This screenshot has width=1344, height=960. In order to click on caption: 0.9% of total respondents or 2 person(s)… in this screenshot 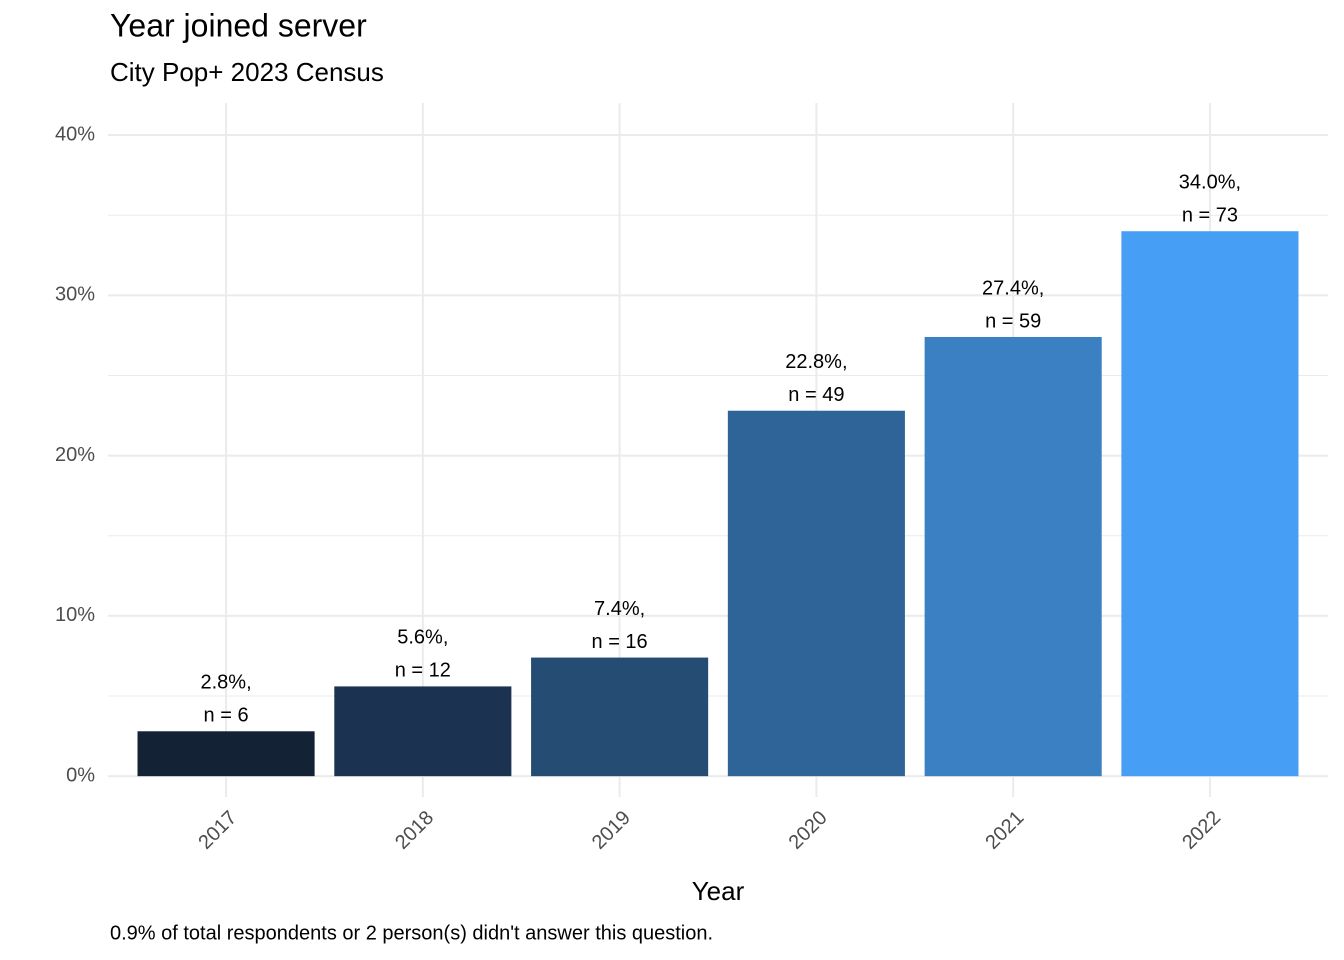, I will do `click(411, 933)`.